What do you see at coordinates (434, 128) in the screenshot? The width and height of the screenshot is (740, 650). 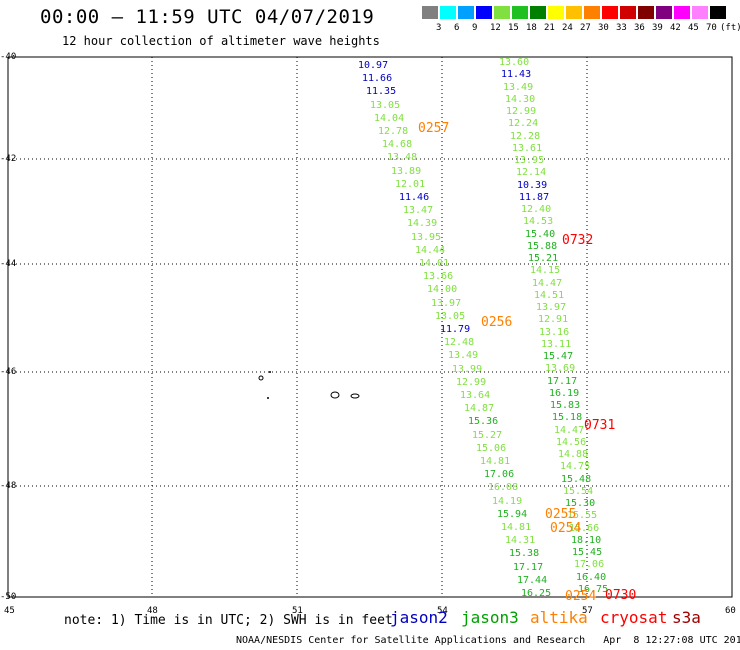 I see `pass-time-label: 0257` at bounding box center [434, 128].